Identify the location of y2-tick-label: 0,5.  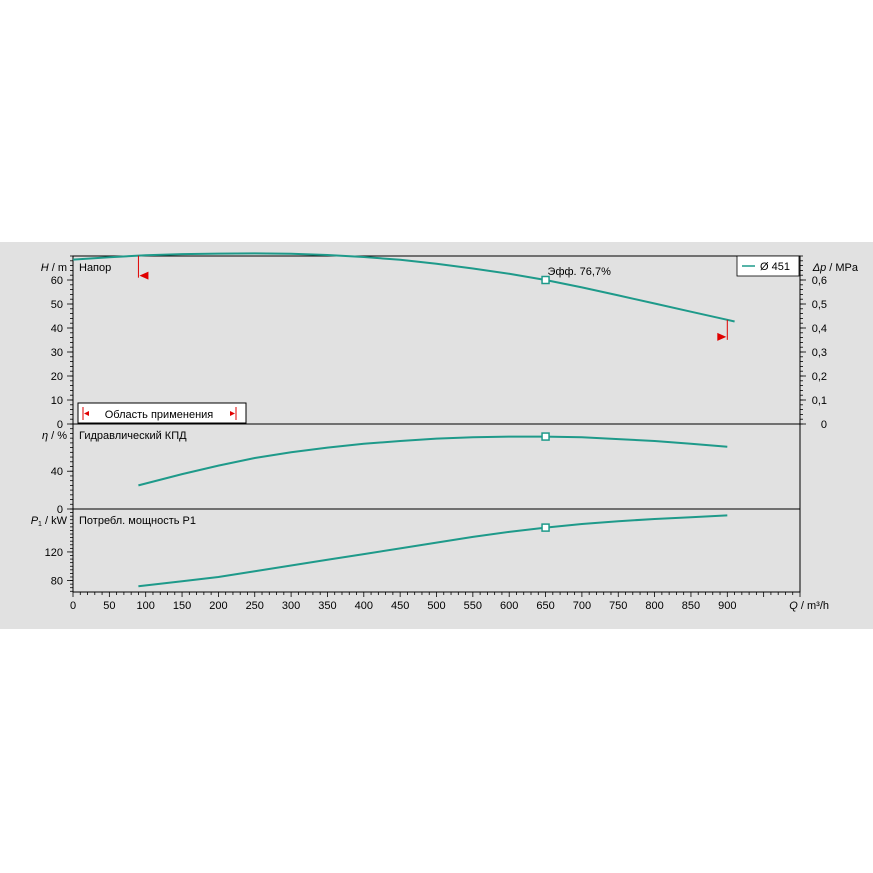
(819, 305).